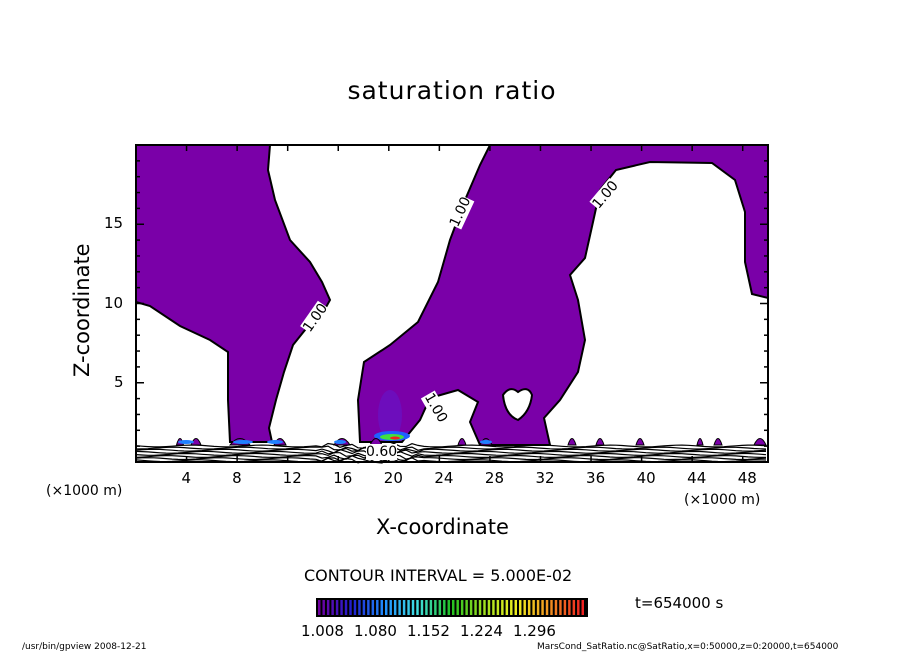 Image resolution: width=904 pixels, height=654 pixels. What do you see at coordinates (233, 293) in the screenshot?
I see `fill-region-left` at bounding box center [233, 293].